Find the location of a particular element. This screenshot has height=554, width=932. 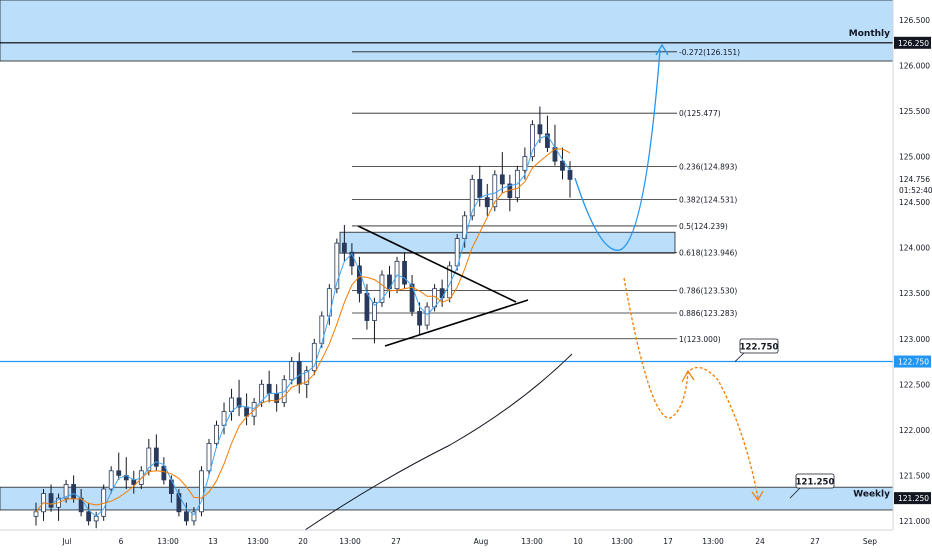

fib-label--0.272: -0.272(126.151) is located at coordinates (709, 52).